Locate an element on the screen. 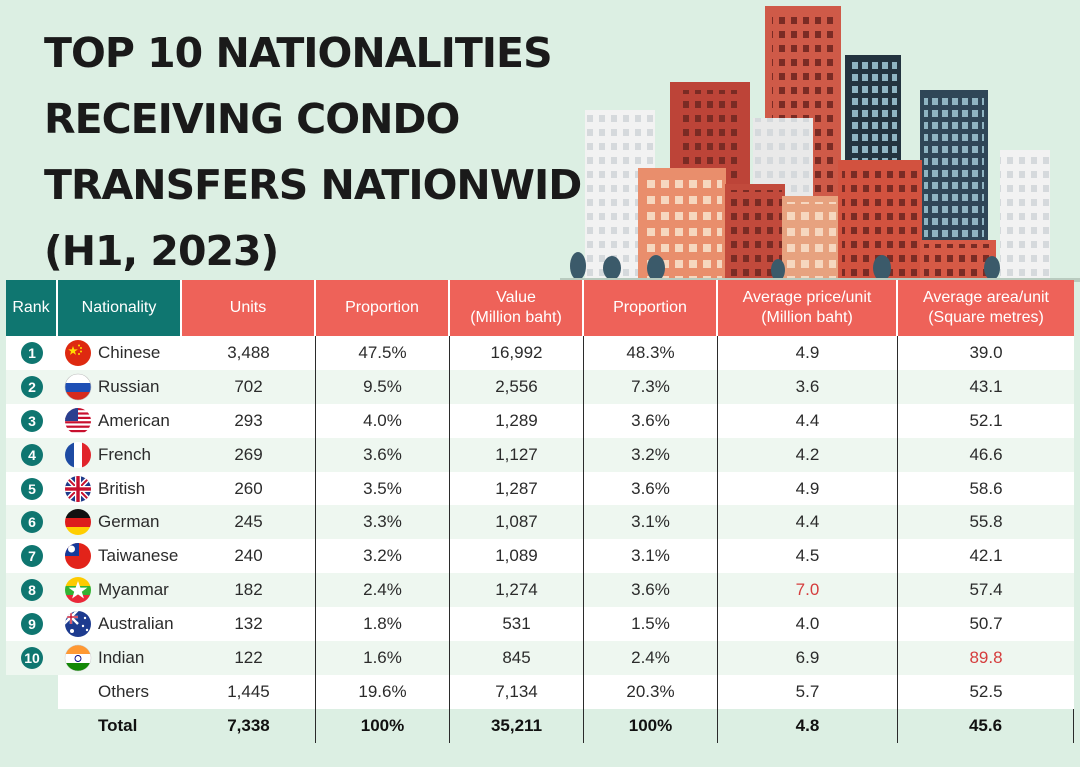 The height and width of the screenshot is (767, 1080). rank-cell: 3 is located at coordinates (32, 420).